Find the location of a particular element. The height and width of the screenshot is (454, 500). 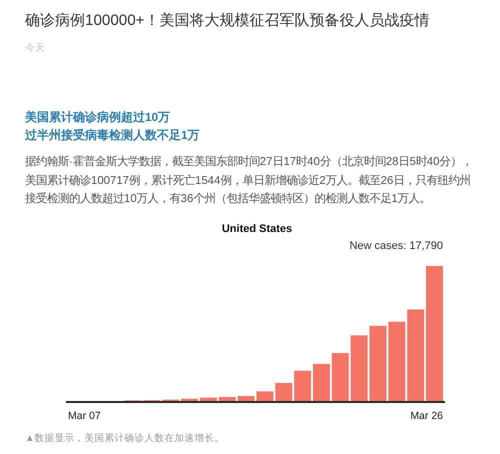

text: 据约翰斯·霍普金斯大学数据，截至美国东部时间27日17时40分（北京时间28日5时40分），美国累计确诊100717例，累计死亡1544例，单日新增确诊近2万人。截至26日，只有纽约州接受检测的人数超过10万人，有36个州（包括华盛顿特区）的检测人数不足1万人。 is located at coordinates (249, 180).